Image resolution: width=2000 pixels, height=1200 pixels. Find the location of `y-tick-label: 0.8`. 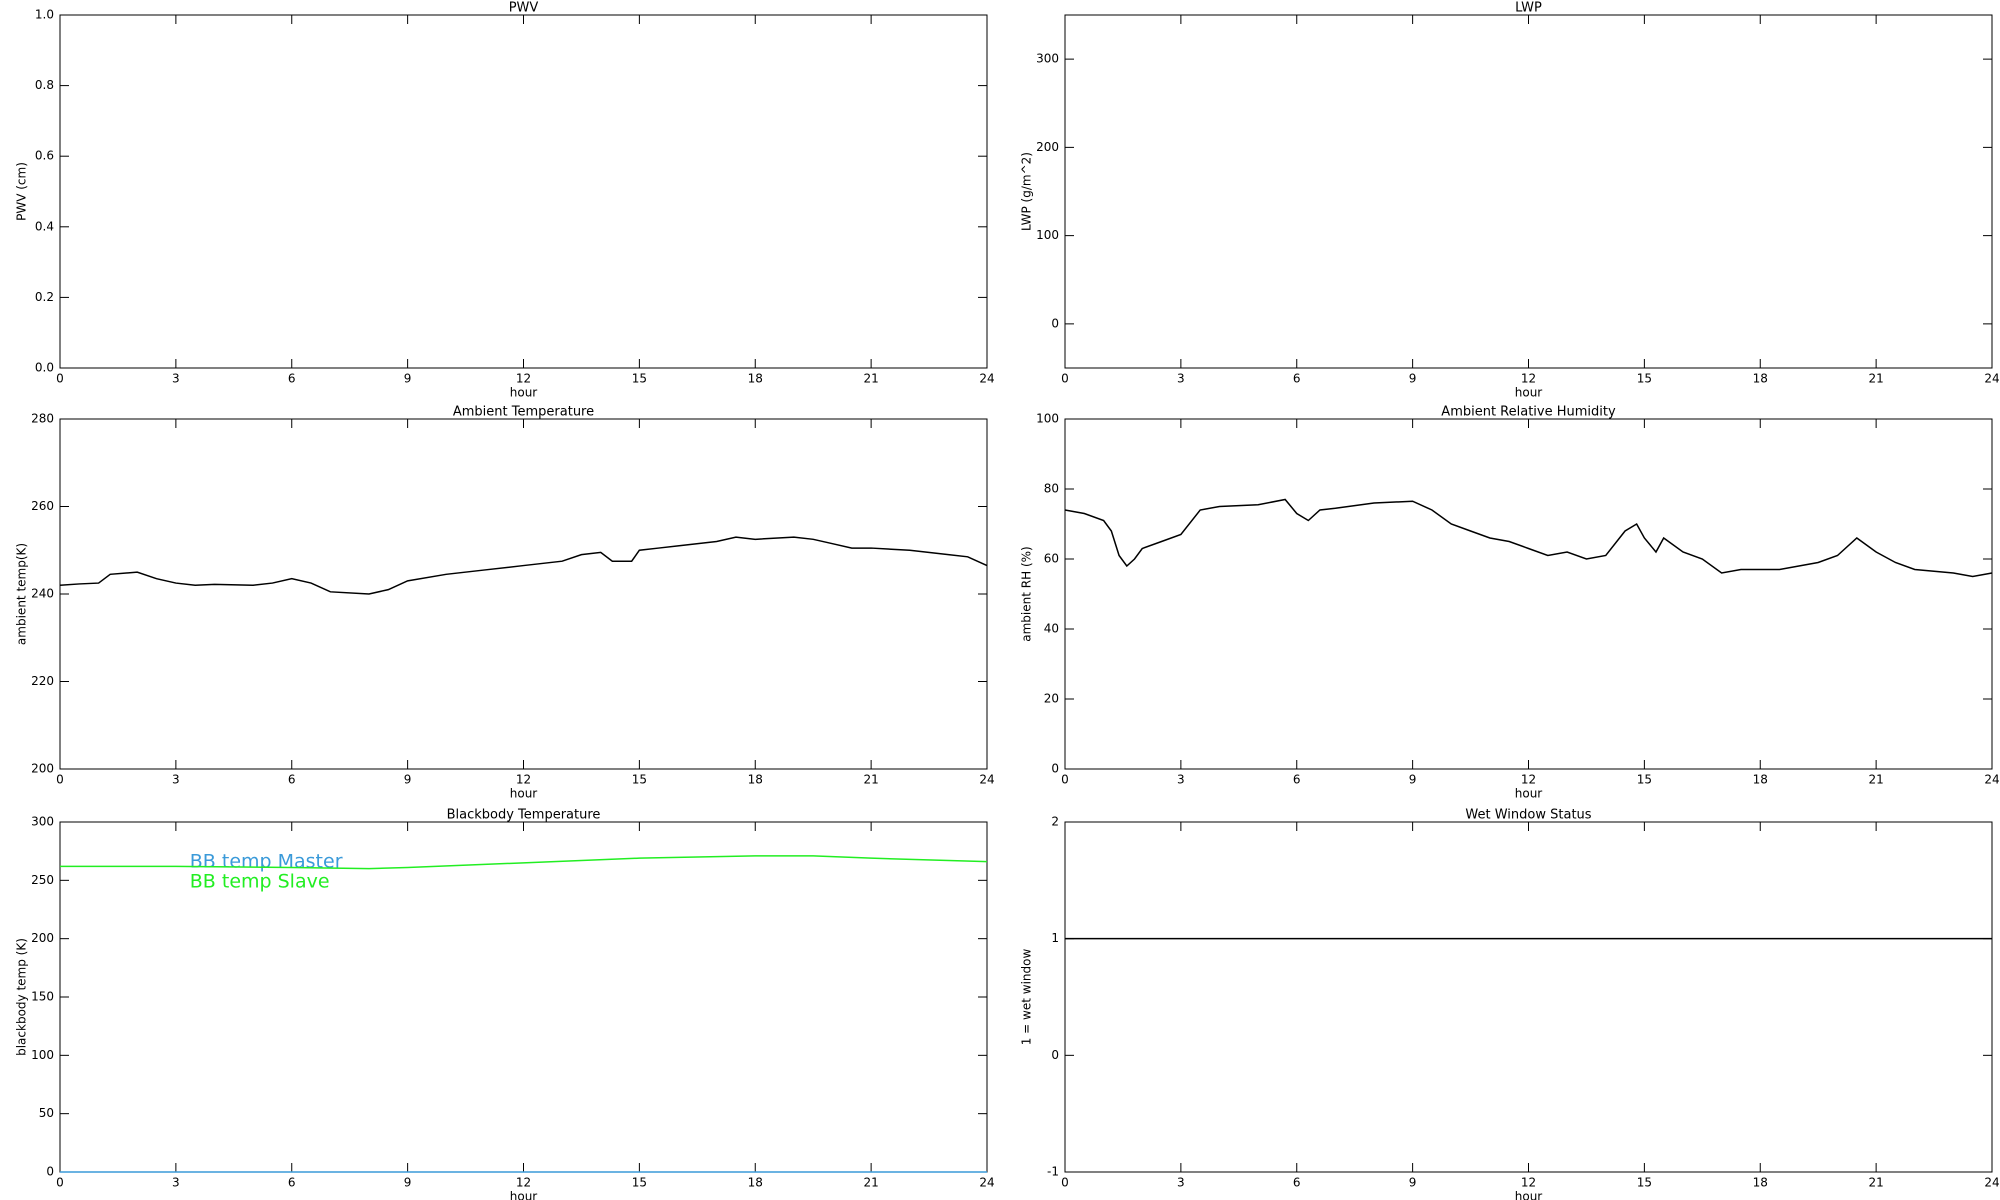

y-tick-label: 0.8 is located at coordinates (44, 85).